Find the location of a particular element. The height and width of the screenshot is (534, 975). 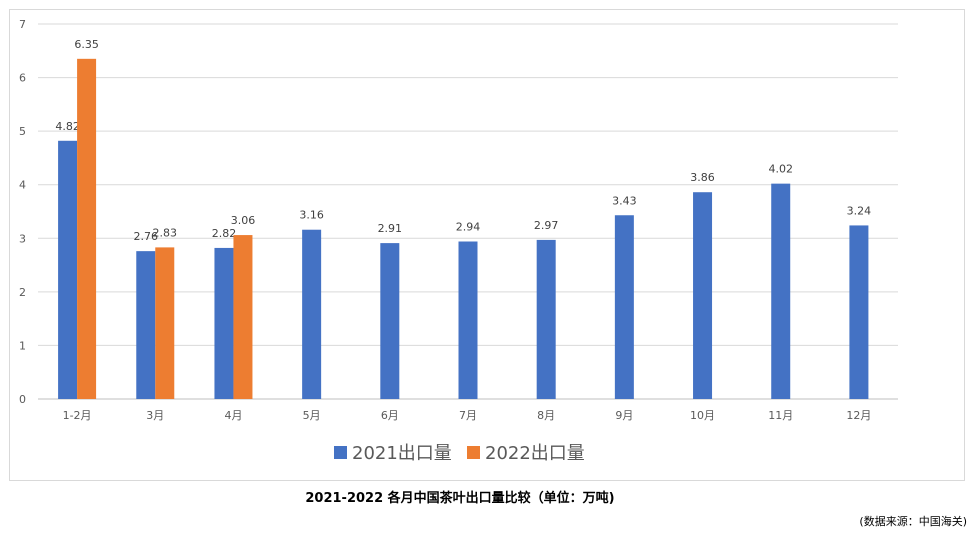

data-label: 2.83 is located at coordinates (165, 232).